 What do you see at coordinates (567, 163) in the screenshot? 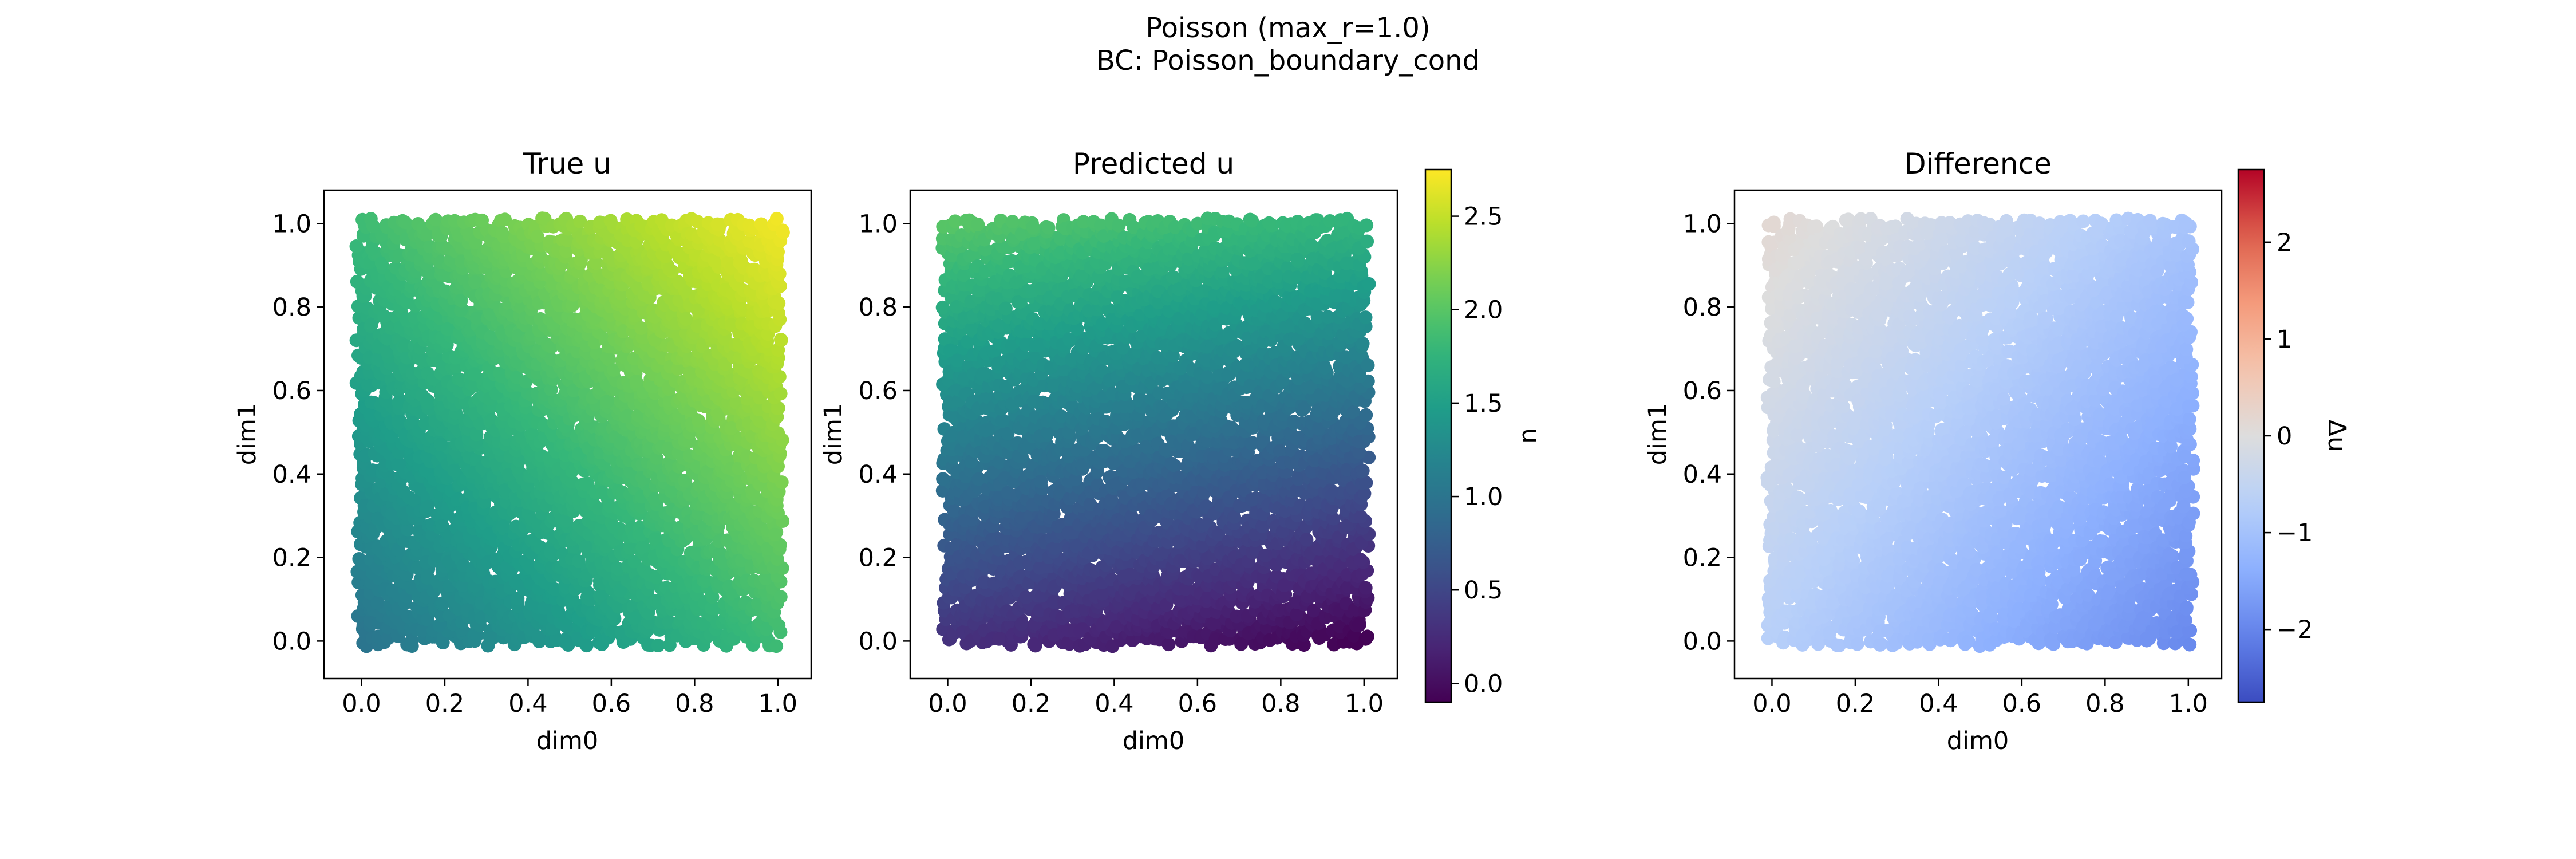
I see `panel-title-true-u: True u` at bounding box center [567, 163].